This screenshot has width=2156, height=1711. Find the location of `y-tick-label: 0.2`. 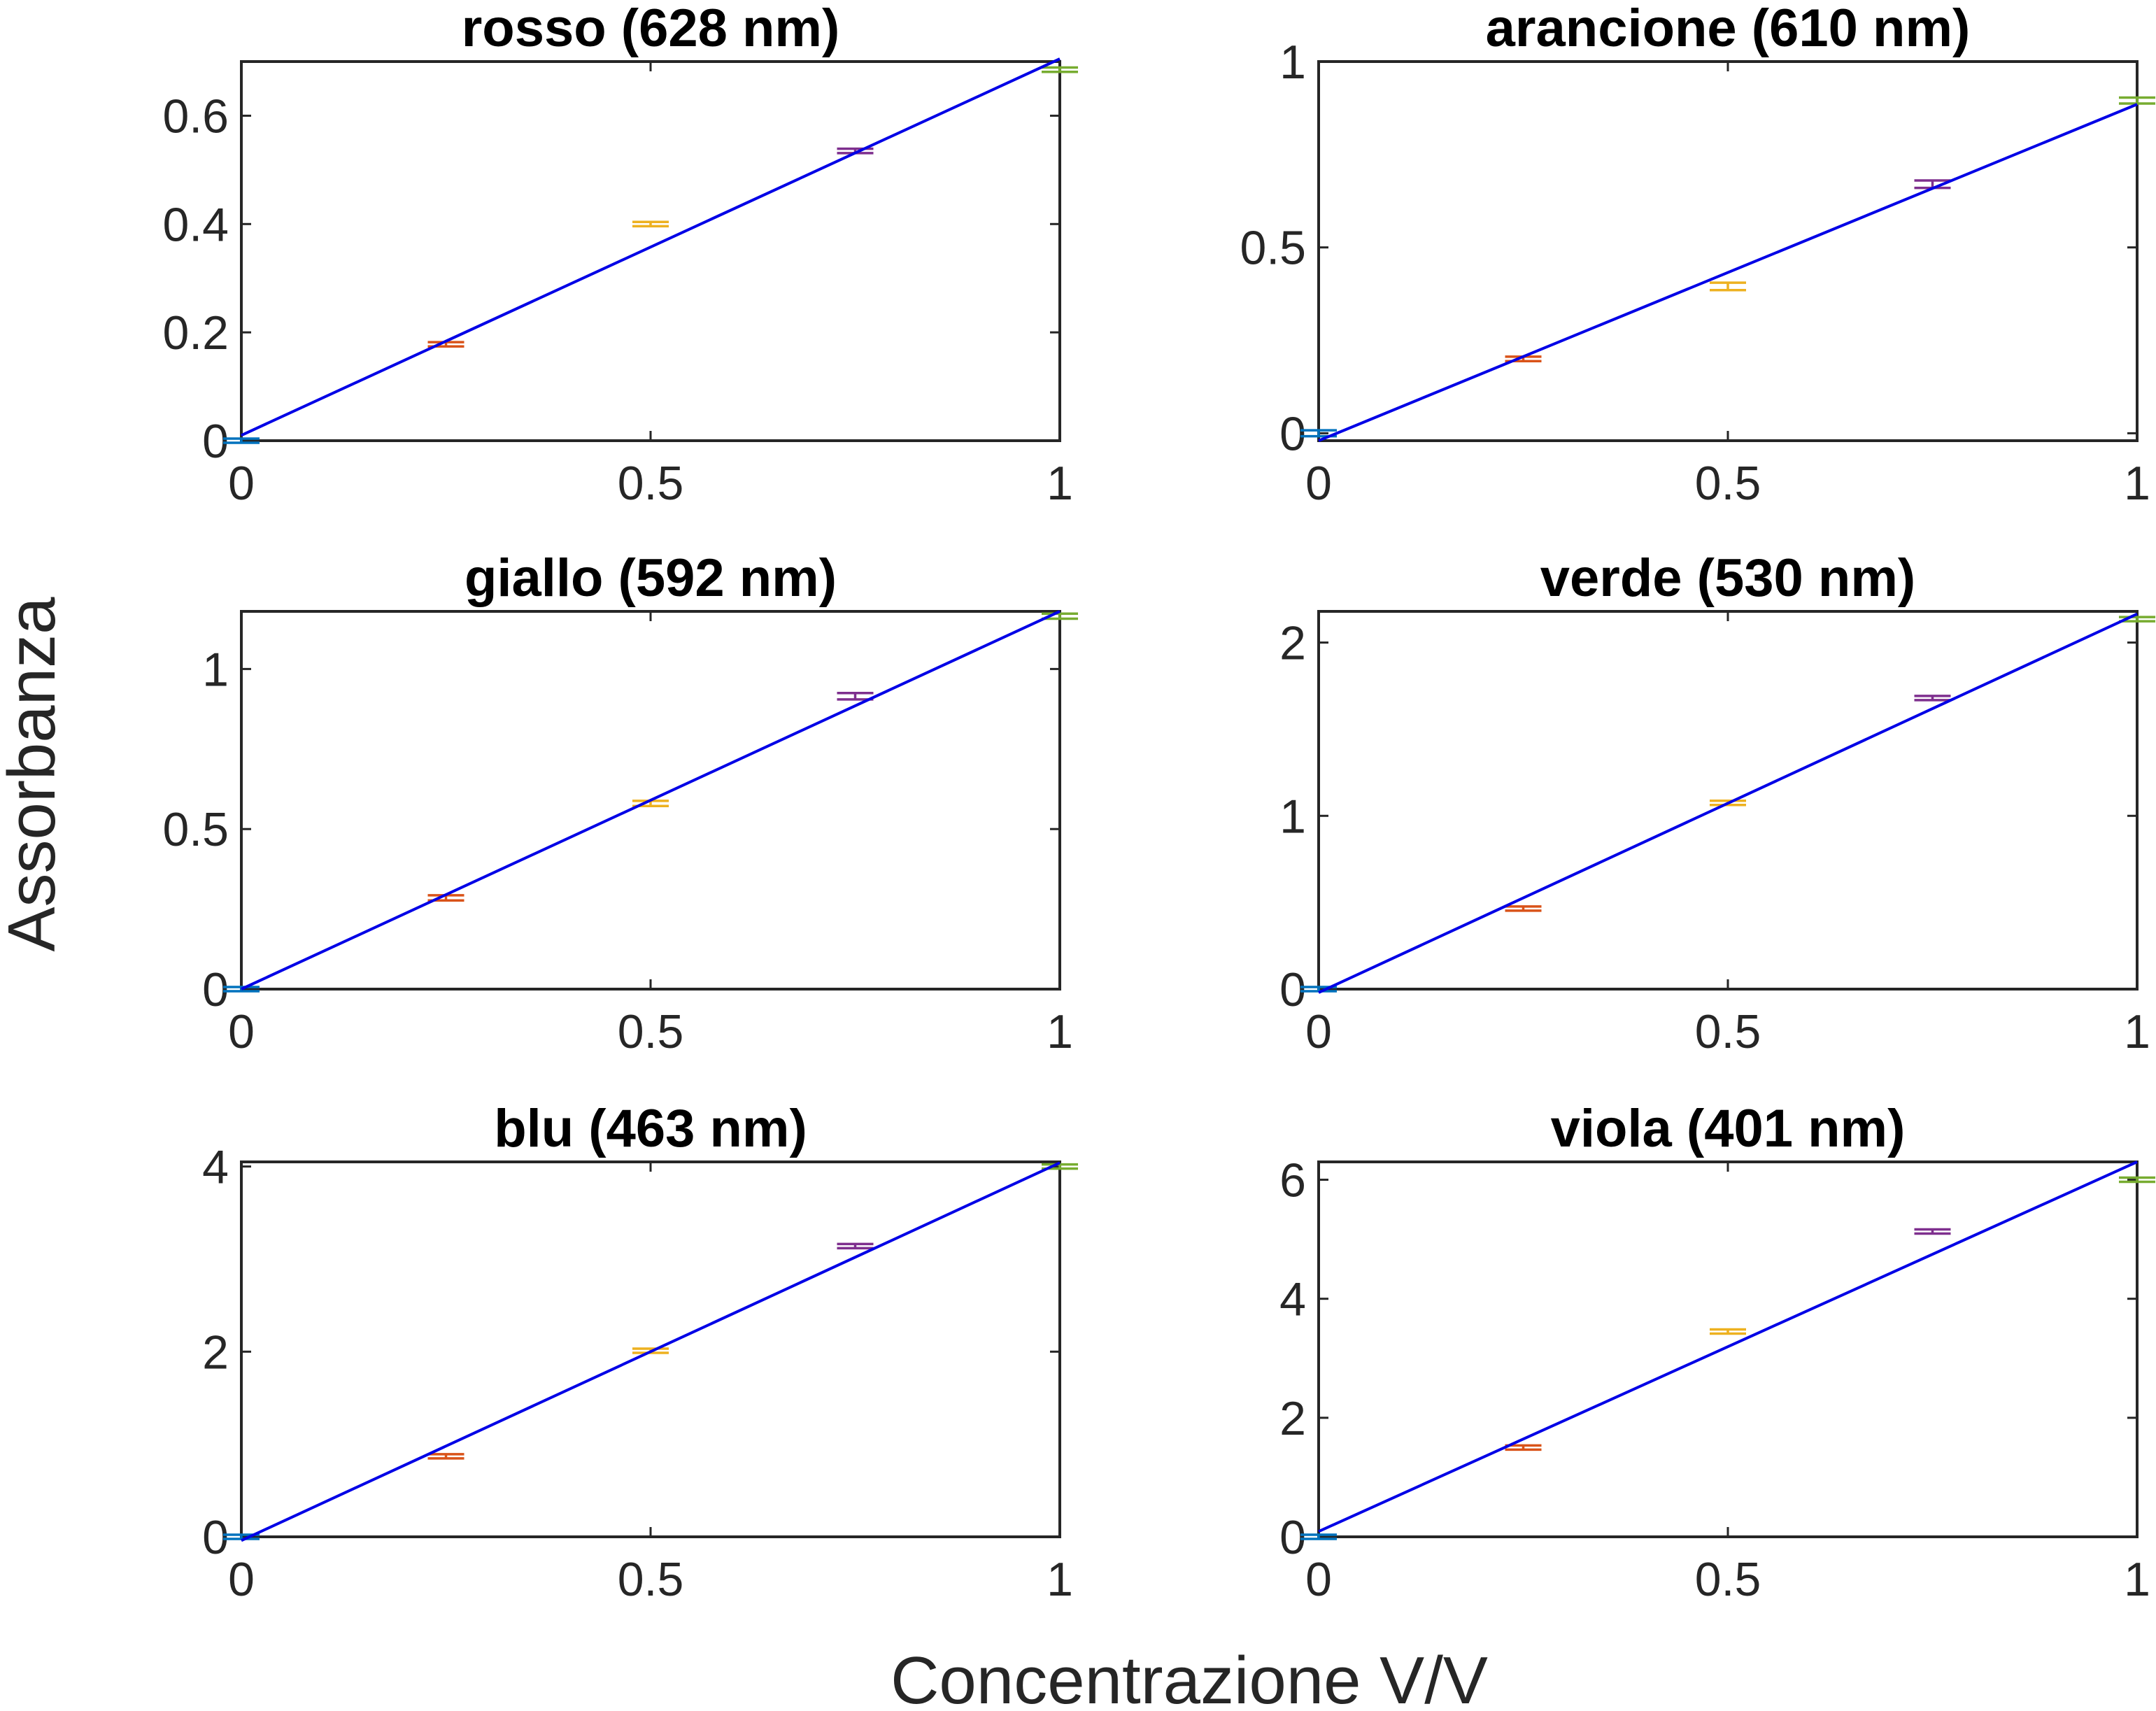

y-tick-label: 0.2 is located at coordinates (196, 333).